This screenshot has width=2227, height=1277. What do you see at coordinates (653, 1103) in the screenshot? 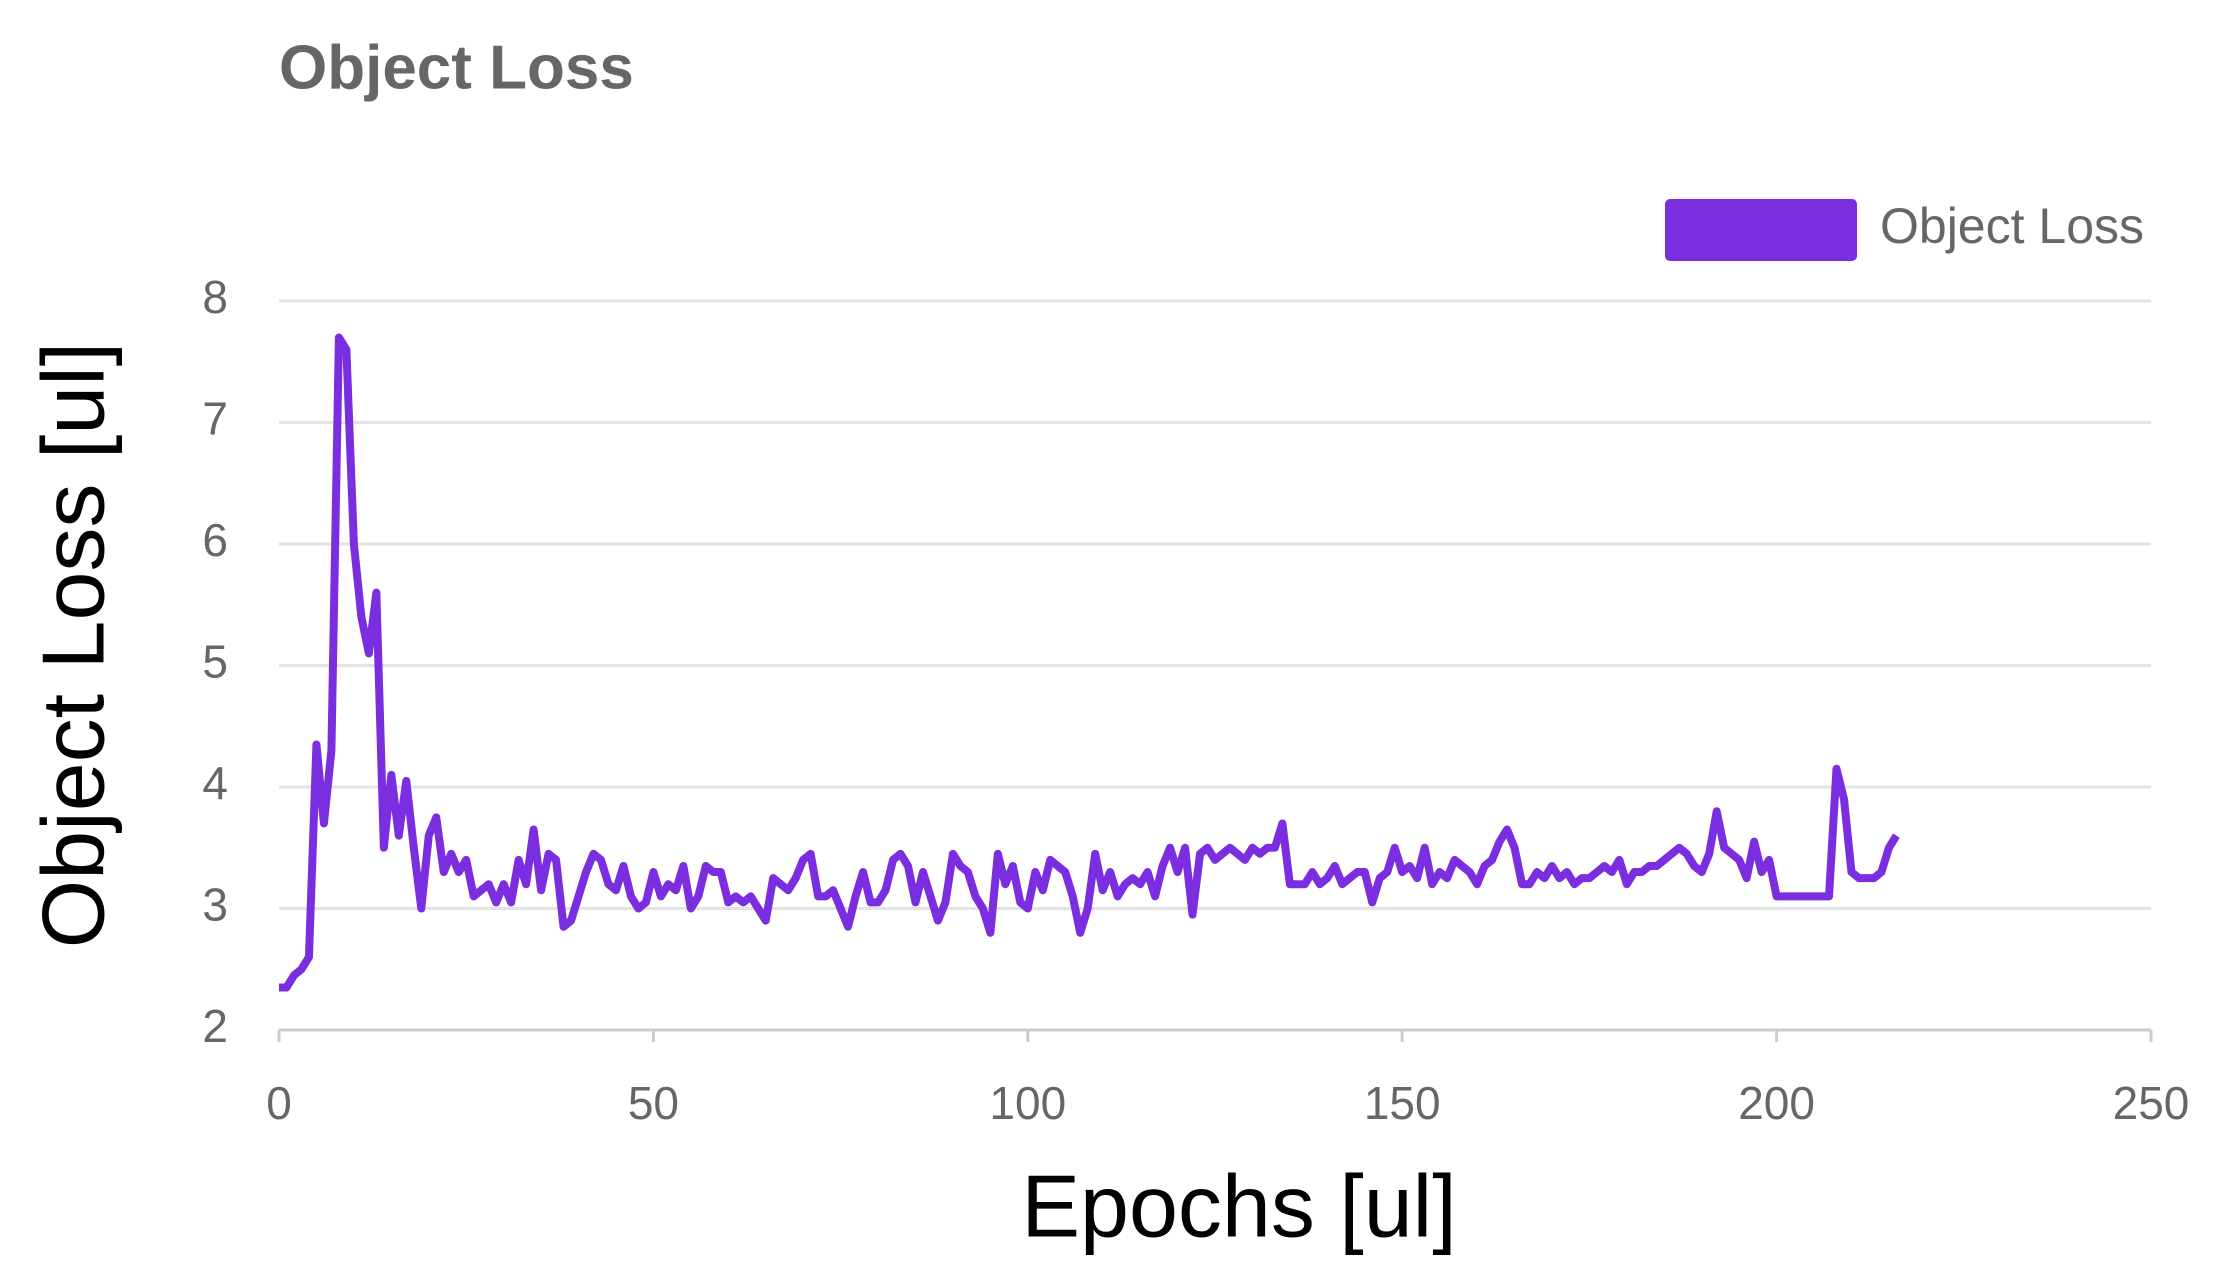
I see `x-tick-label: 50` at bounding box center [653, 1103].